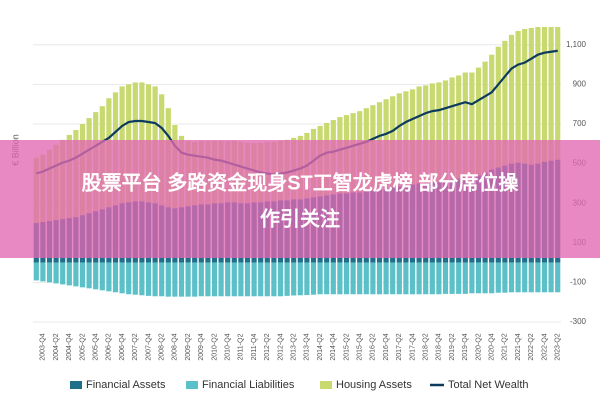 This screenshot has height=400, width=600. I want to click on x-tick-label: 2019-Q4, so click(465, 346).